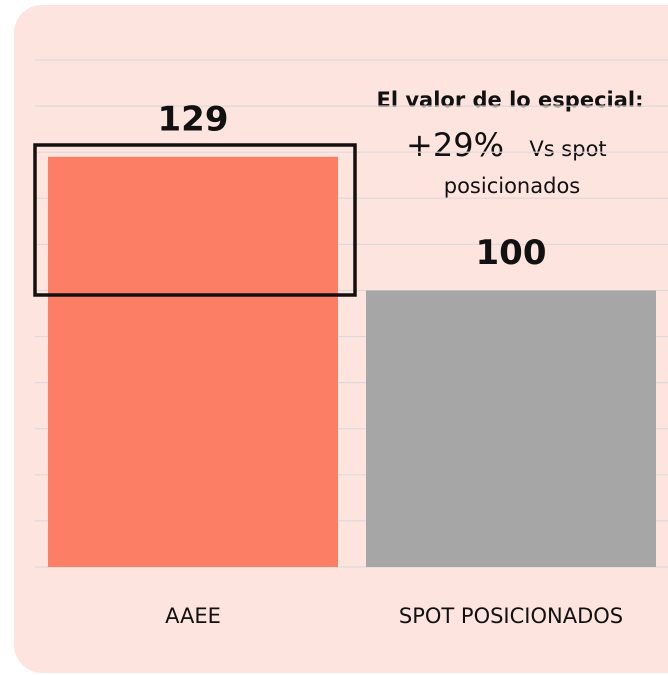 This screenshot has height=675, width=668. I want to click on value-label: 129, so click(193, 119).